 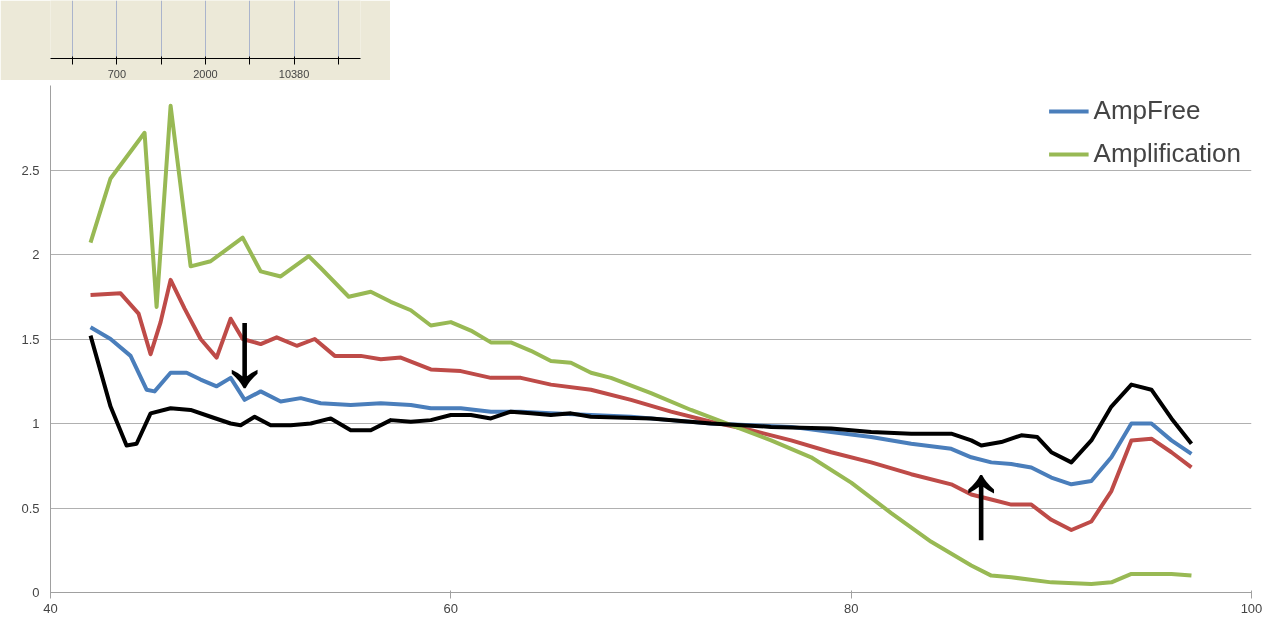 What do you see at coordinates (1251, 608) in the screenshot?
I see `x-tick-label: 100` at bounding box center [1251, 608].